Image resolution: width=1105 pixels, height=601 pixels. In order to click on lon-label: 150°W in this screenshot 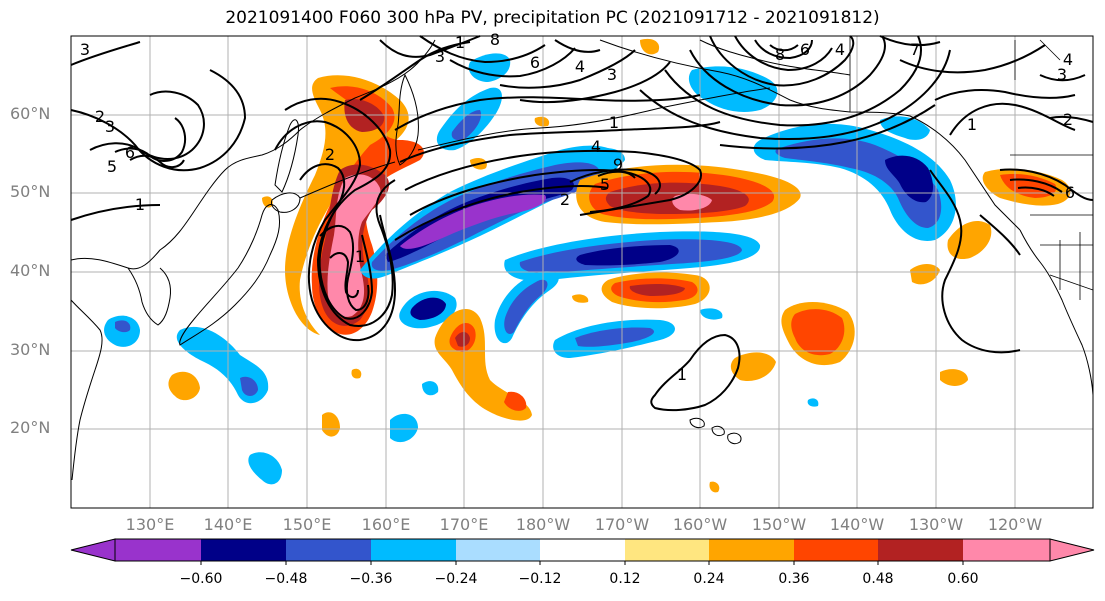, I will do `click(779, 524)`.